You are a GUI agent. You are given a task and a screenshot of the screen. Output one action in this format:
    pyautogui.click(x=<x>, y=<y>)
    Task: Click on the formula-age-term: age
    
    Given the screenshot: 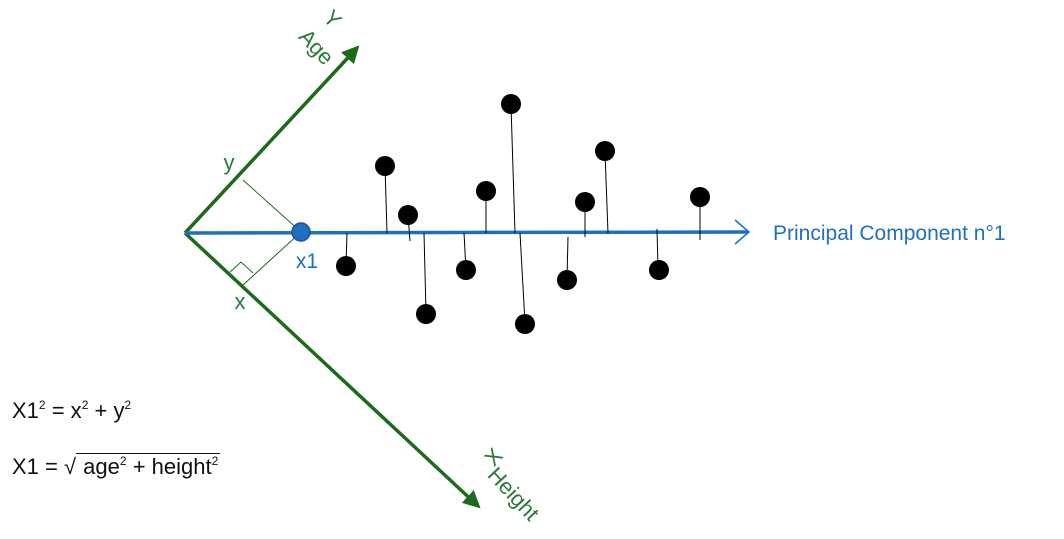 What is the action you would take?
    pyautogui.click(x=98, y=466)
    